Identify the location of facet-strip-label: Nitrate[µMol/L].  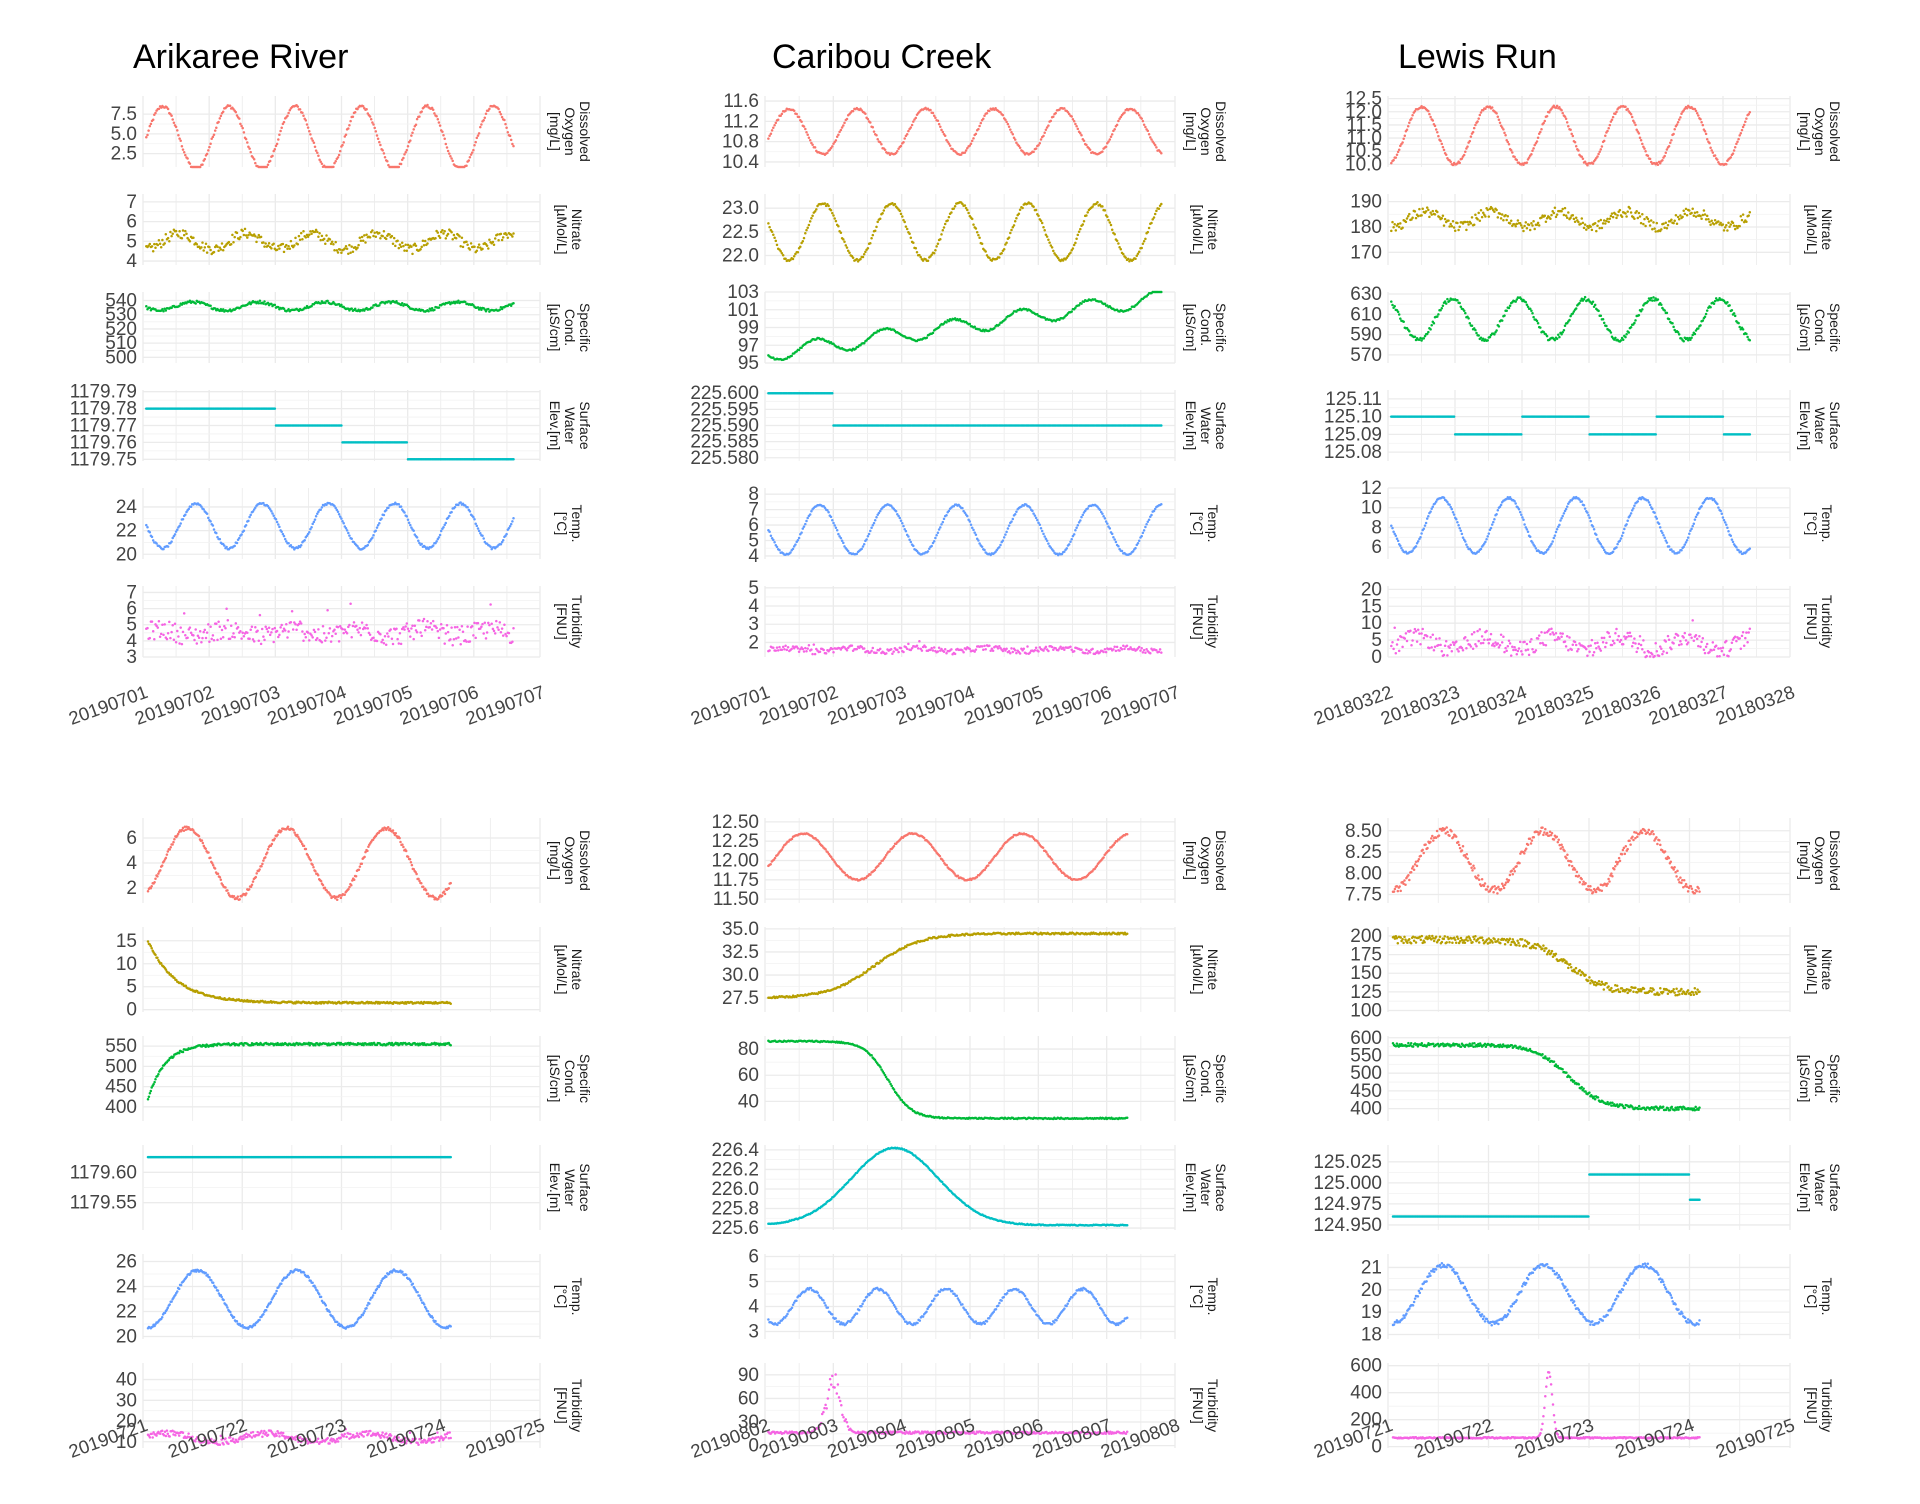
(1205, 229).